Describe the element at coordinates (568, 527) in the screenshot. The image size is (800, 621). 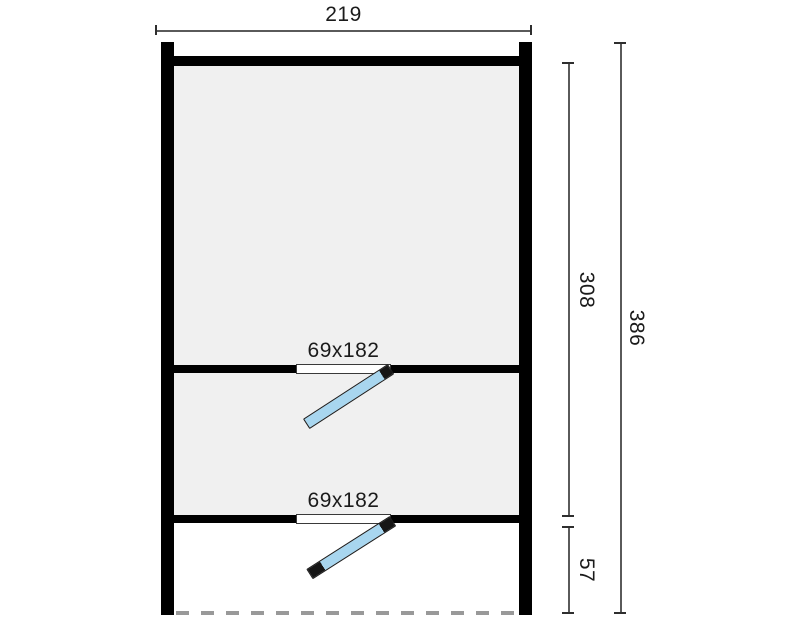
I see `dim-porch-depth-tick-top` at that location.